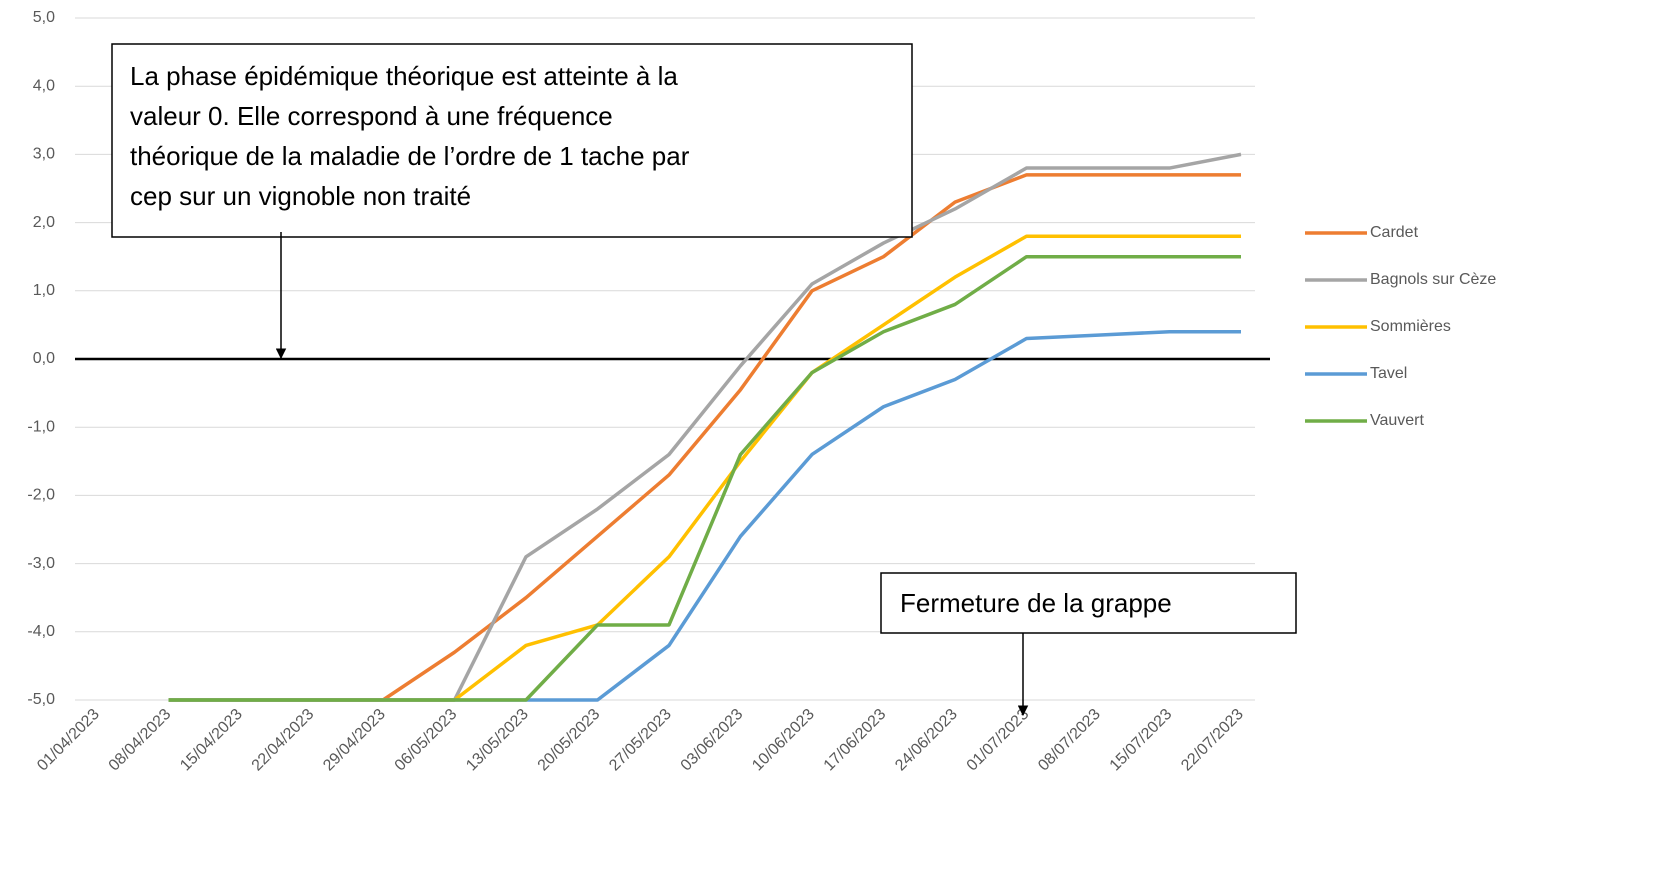 Image resolution: width=1659 pixels, height=876 pixels. Describe the element at coordinates (300, 196) in the screenshot. I see `annotation: cep sur un vignoble non traité` at that location.